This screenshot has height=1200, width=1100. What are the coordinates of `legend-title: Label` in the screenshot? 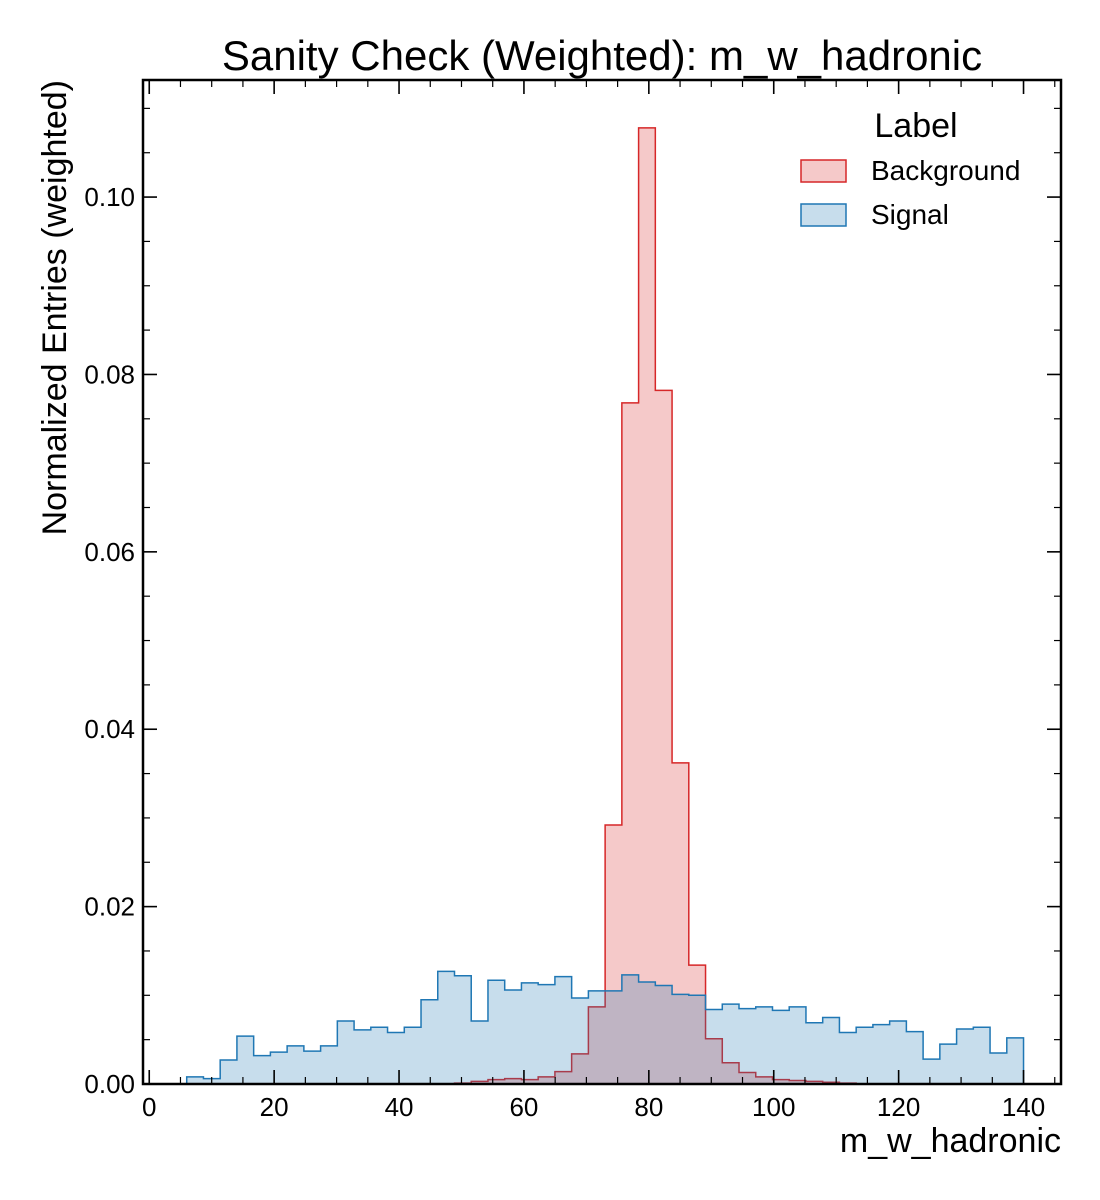 It's located at (915, 126).